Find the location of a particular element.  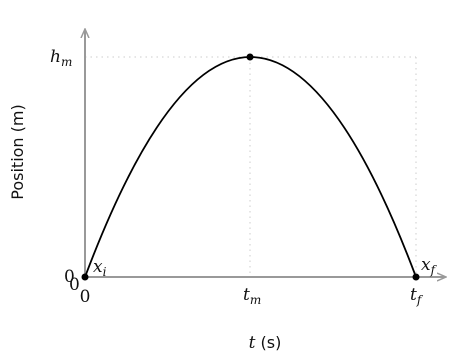

point-label: xi is located at coordinates (100, 268).